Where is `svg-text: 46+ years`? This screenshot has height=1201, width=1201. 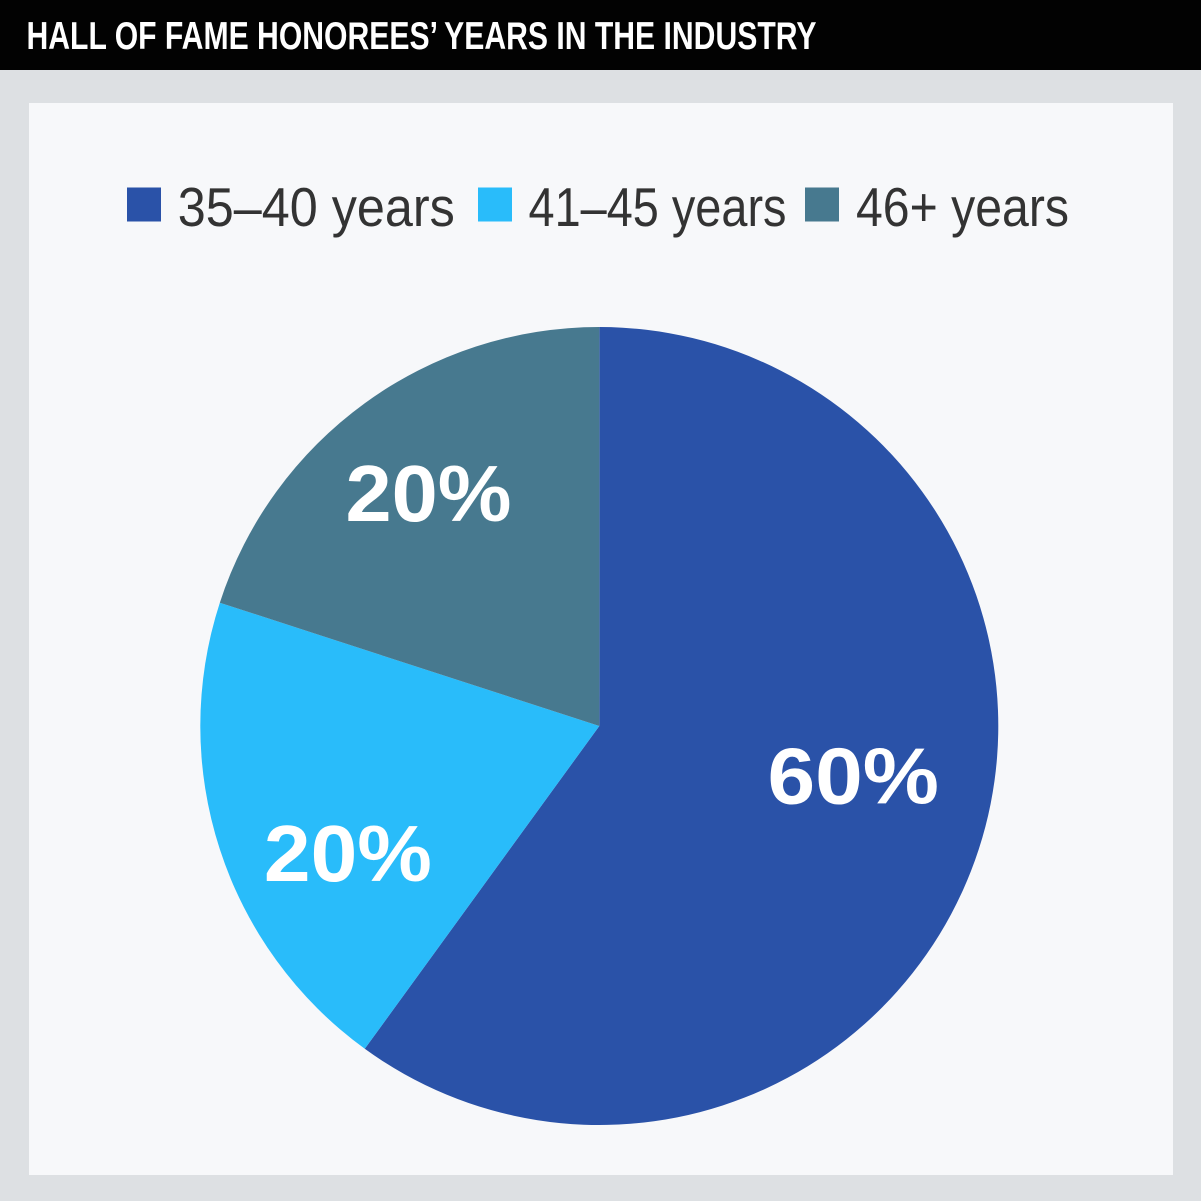
svg-text: 46+ years is located at coordinates (962, 207).